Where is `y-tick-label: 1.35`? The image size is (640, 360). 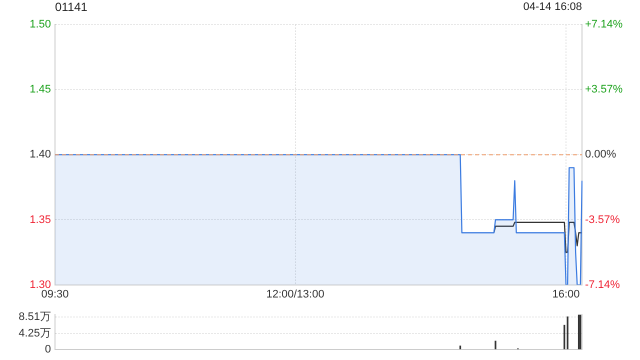 y-tick-label: 1.35 is located at coordinates (40, 220).